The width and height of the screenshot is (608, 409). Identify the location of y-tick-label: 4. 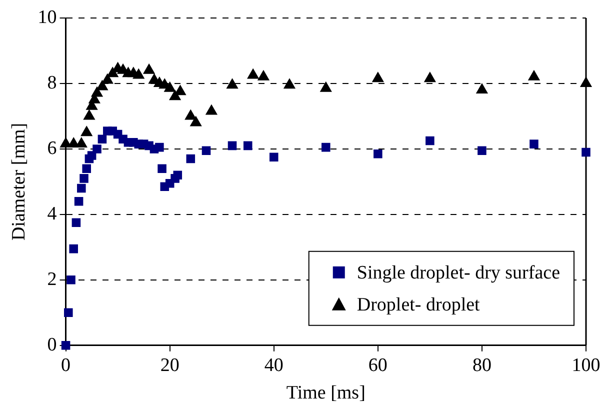
(52, 213).